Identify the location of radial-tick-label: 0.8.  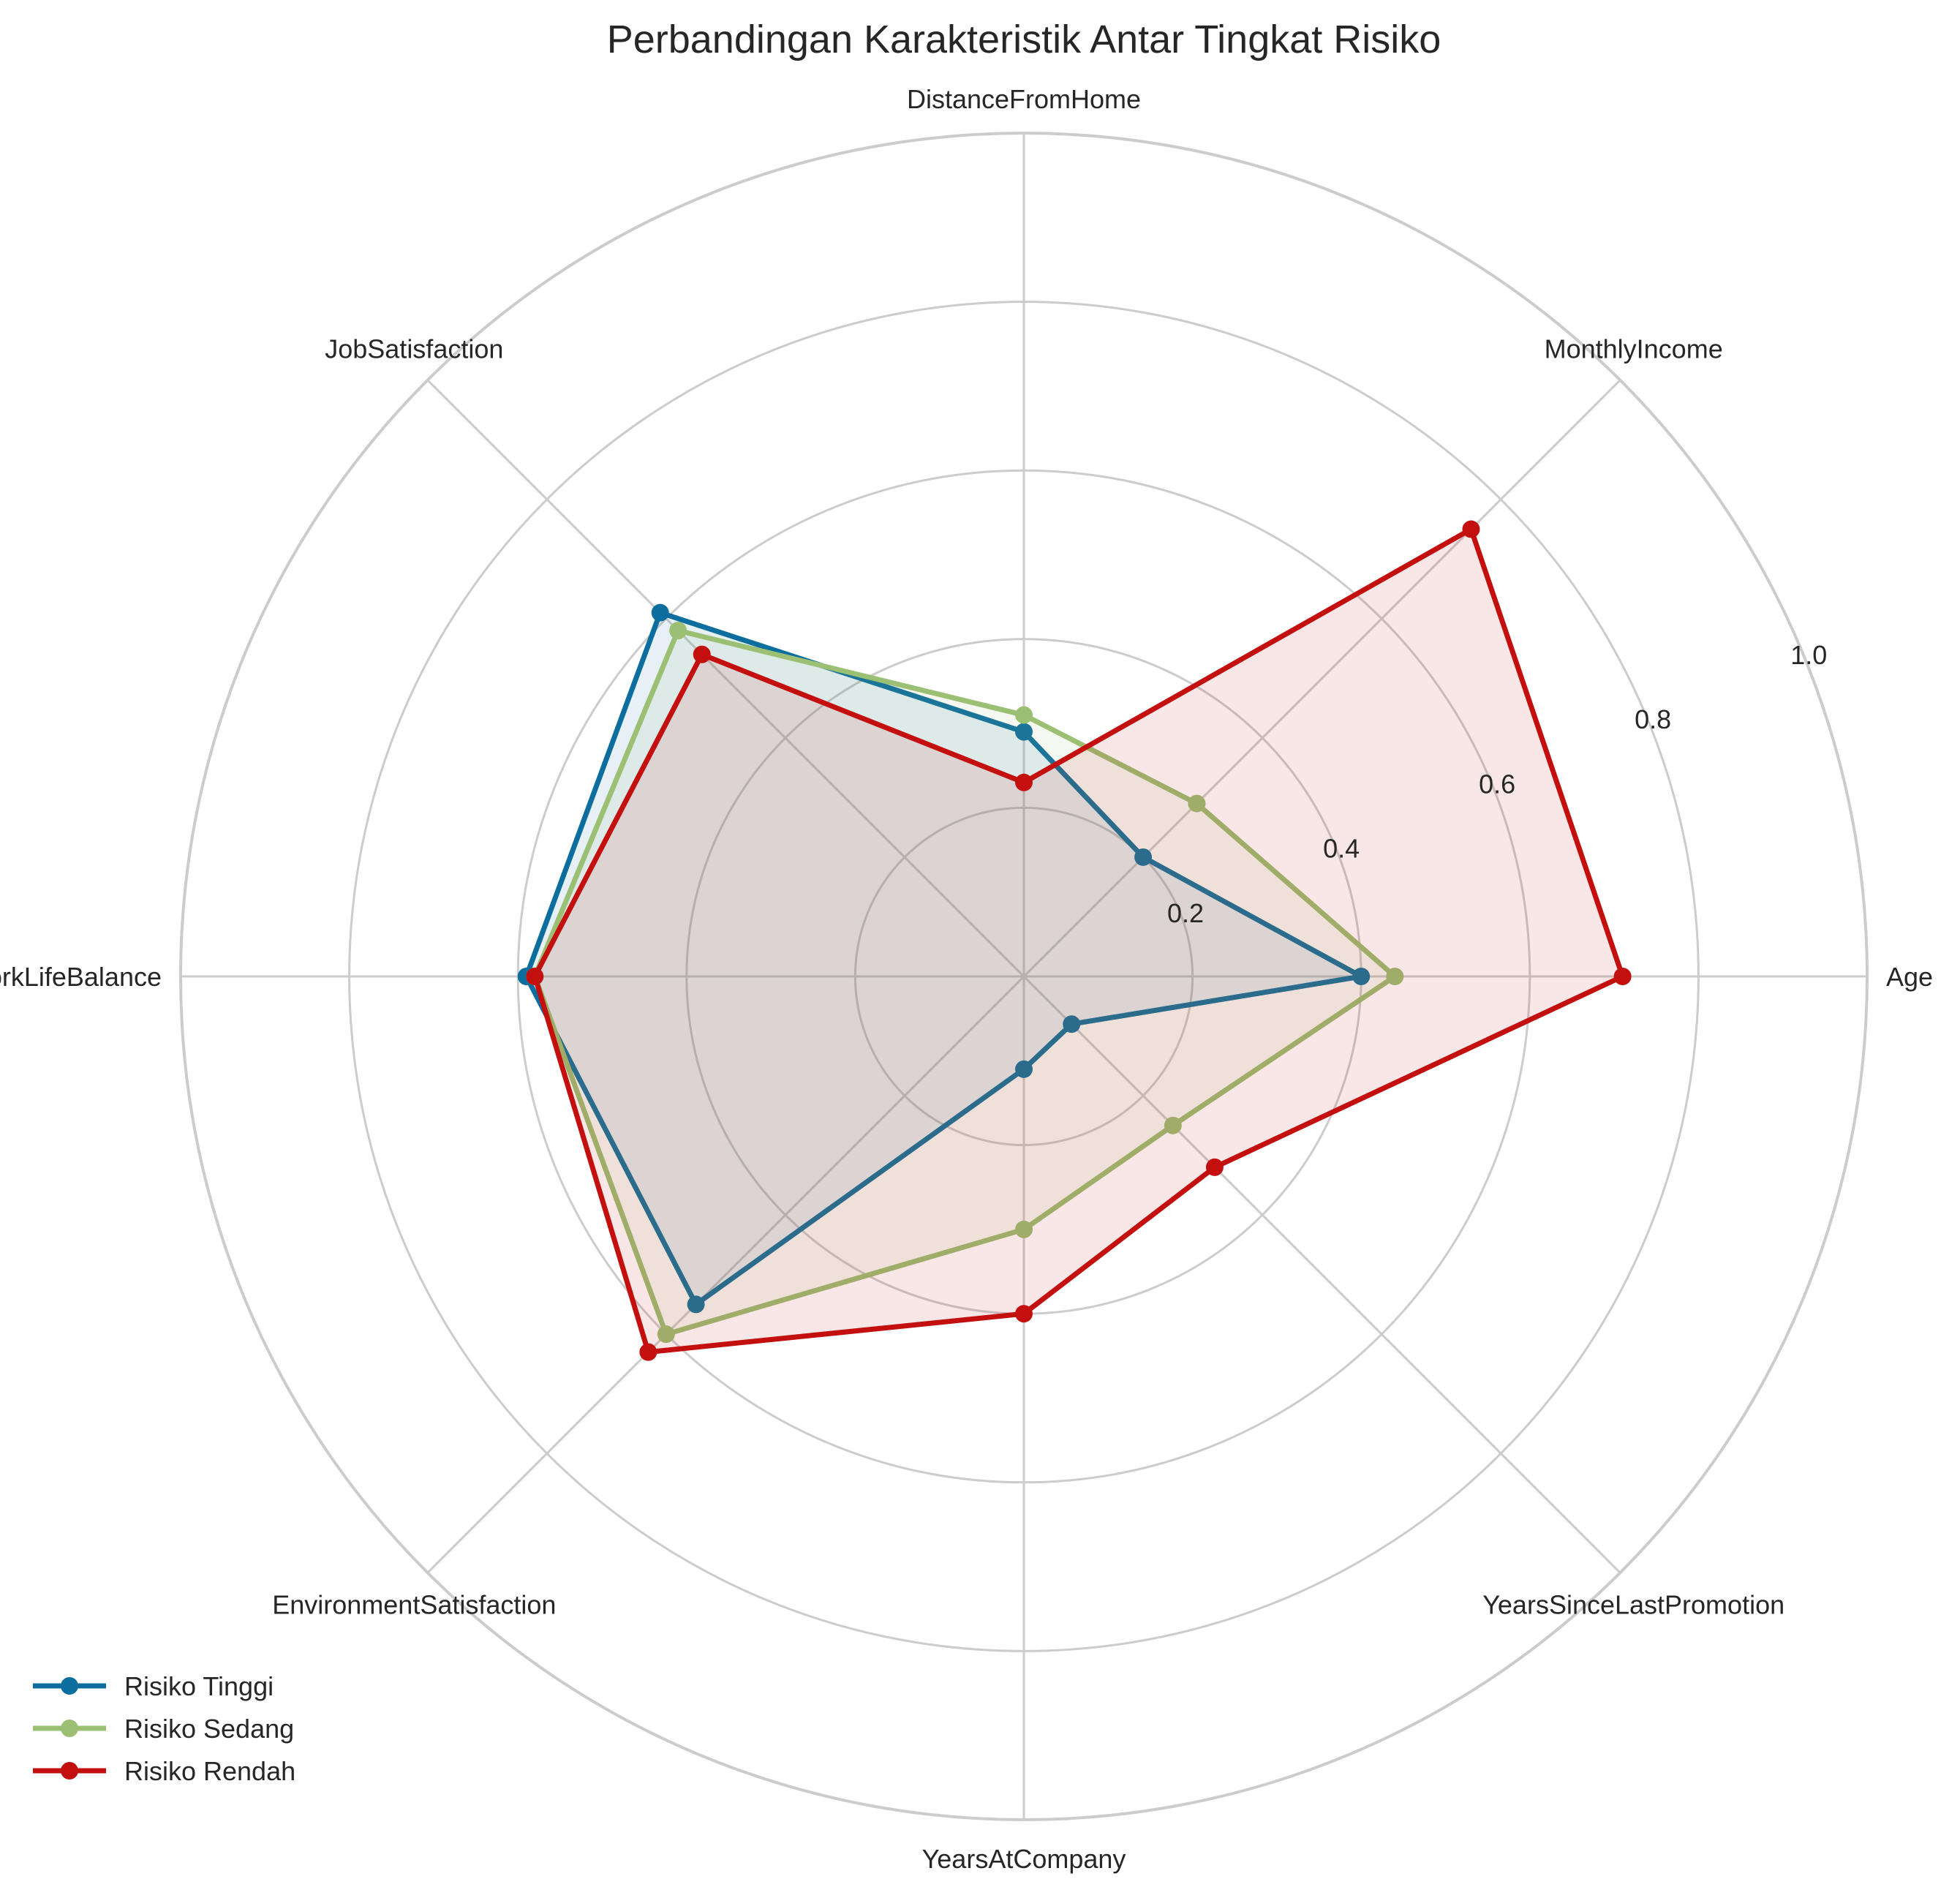
(1653, 719).